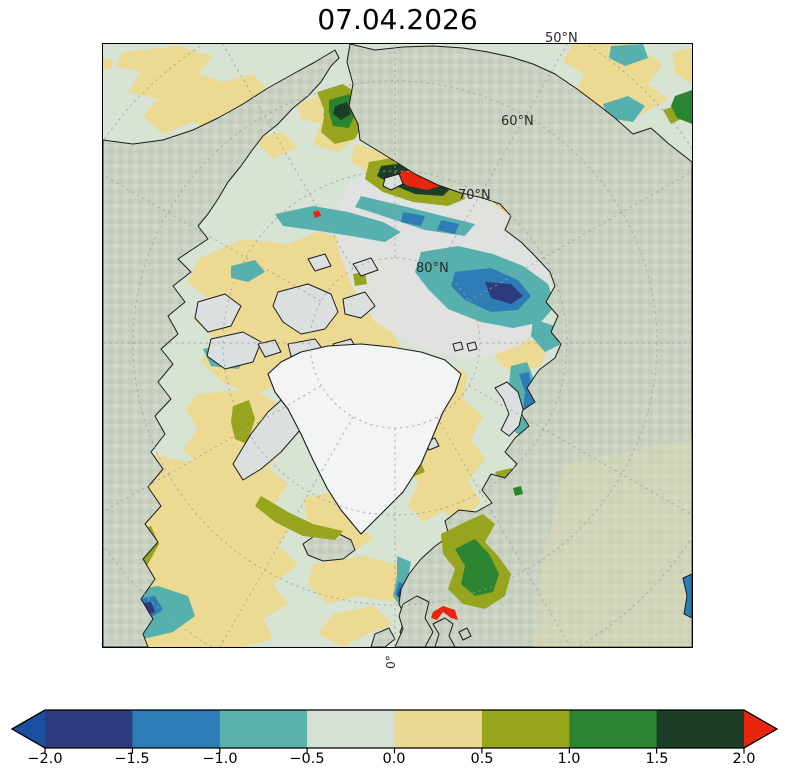 The width and height of the screenshot is (795, 783). Describe the element at coordinates (305, 309) in the screenshot. I see `ellesmere-island` at that location.